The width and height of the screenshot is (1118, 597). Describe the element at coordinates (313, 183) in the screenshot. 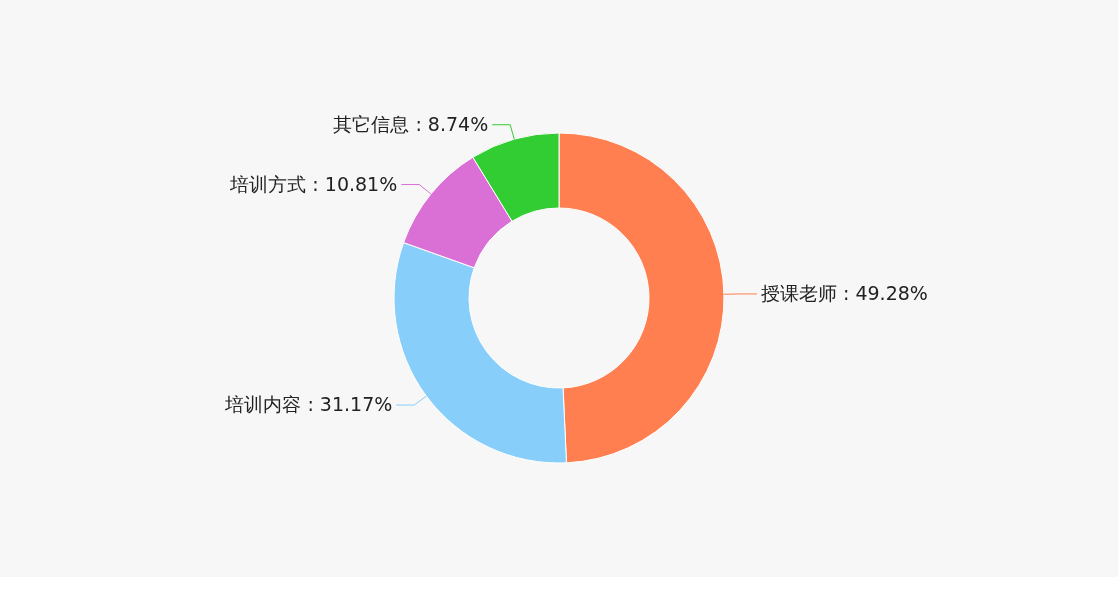

I see `slice-label: 培训方式 : 10.81%` at that location.